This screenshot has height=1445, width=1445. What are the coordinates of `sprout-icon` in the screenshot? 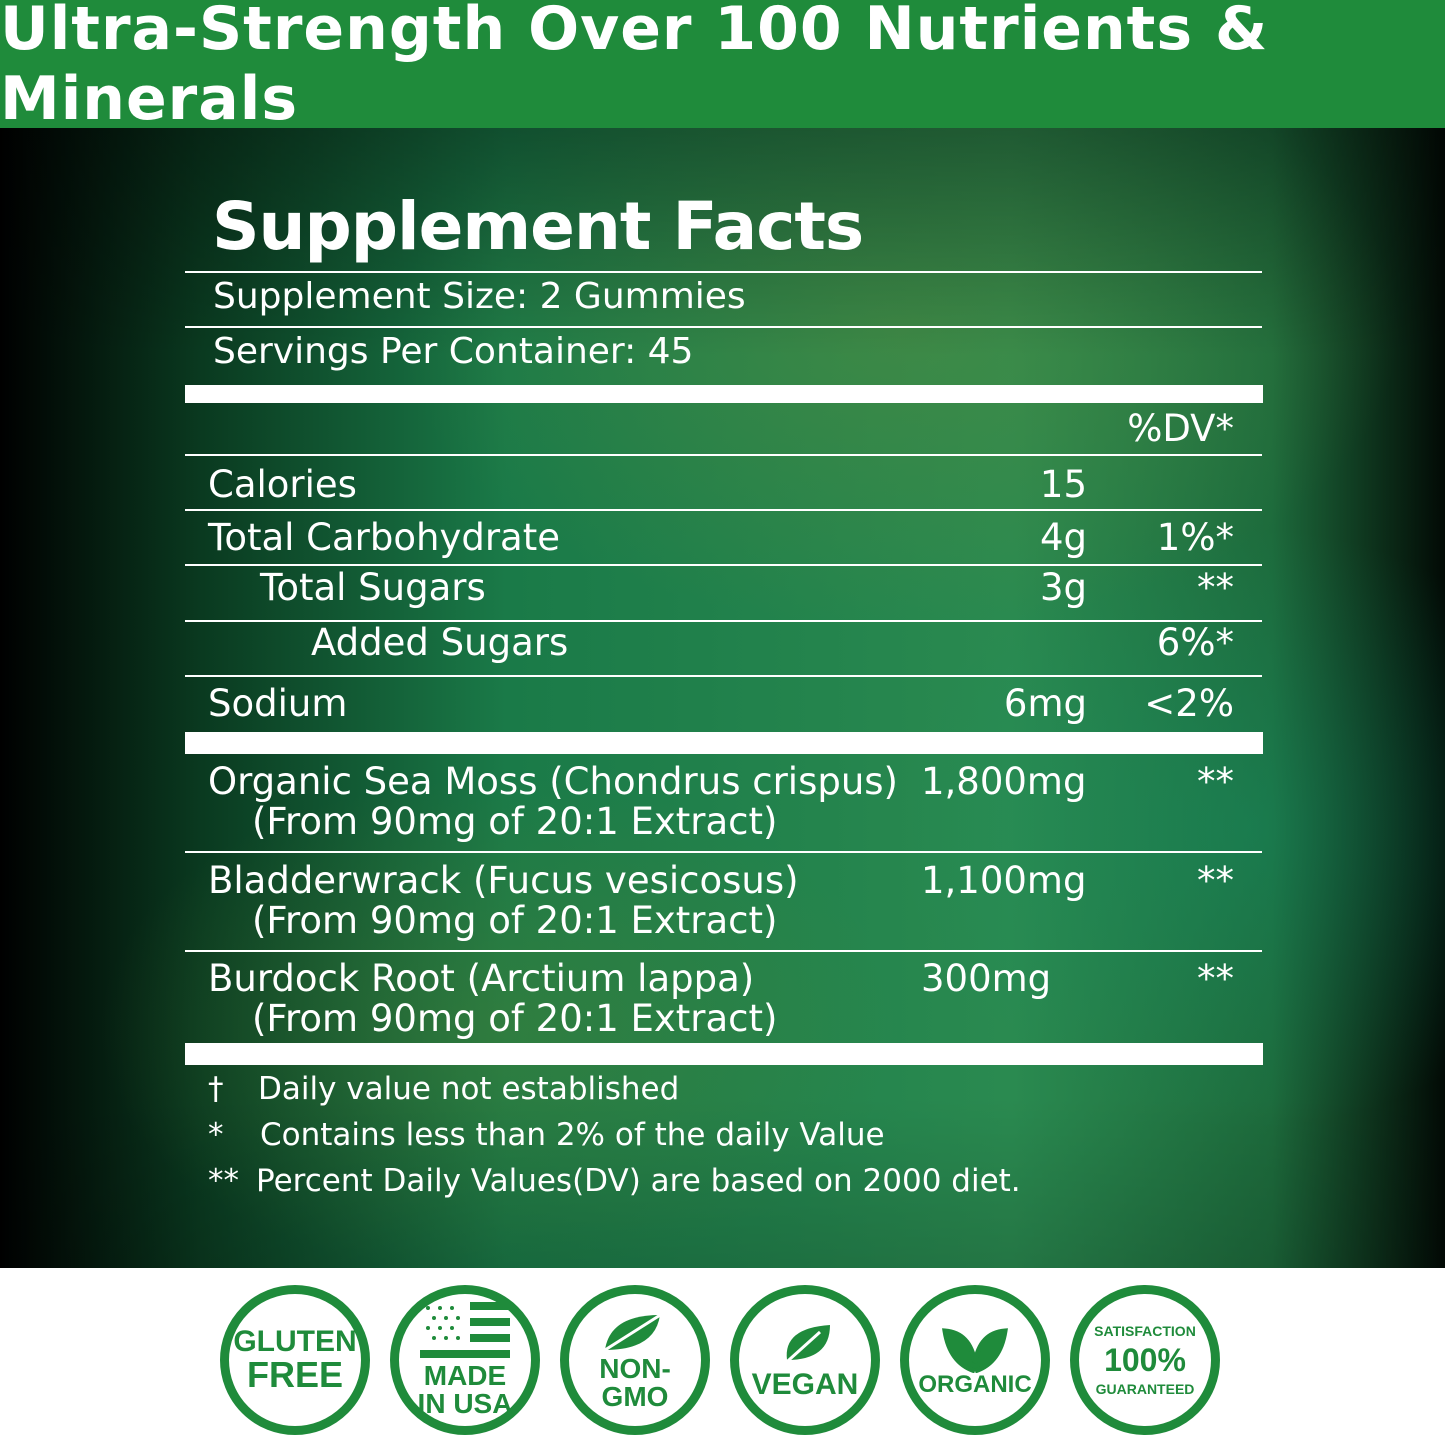 It's located at (975, 1350).